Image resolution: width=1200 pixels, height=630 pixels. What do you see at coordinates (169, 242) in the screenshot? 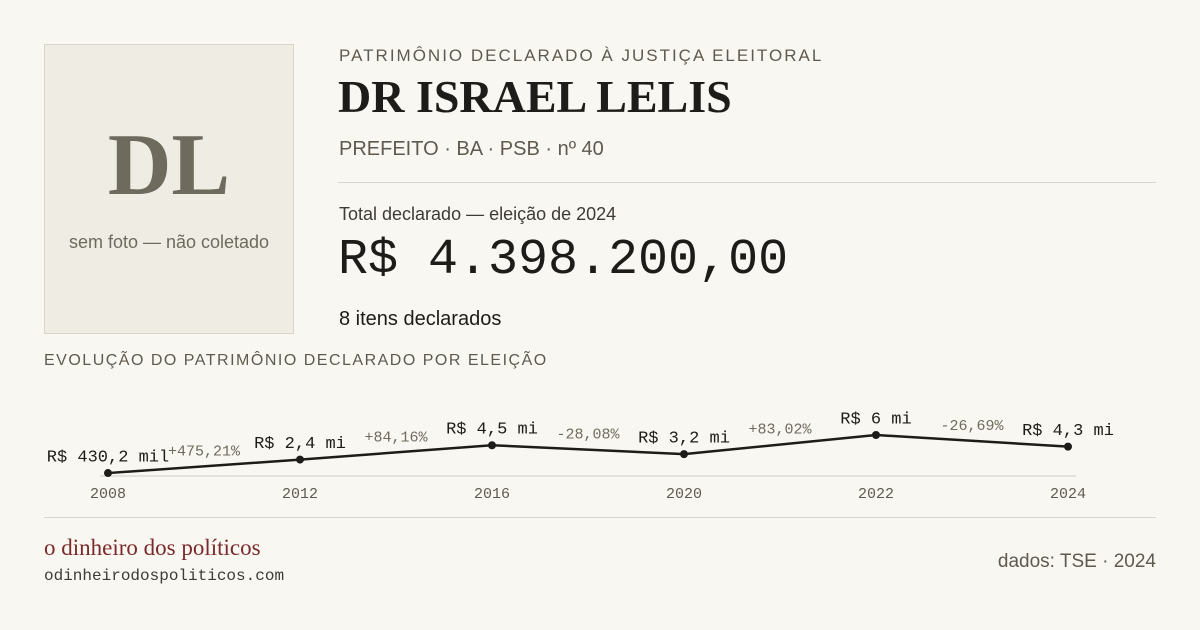
I see `photo-caption: sem foto — não coletado` at bounding box center [169, 242].